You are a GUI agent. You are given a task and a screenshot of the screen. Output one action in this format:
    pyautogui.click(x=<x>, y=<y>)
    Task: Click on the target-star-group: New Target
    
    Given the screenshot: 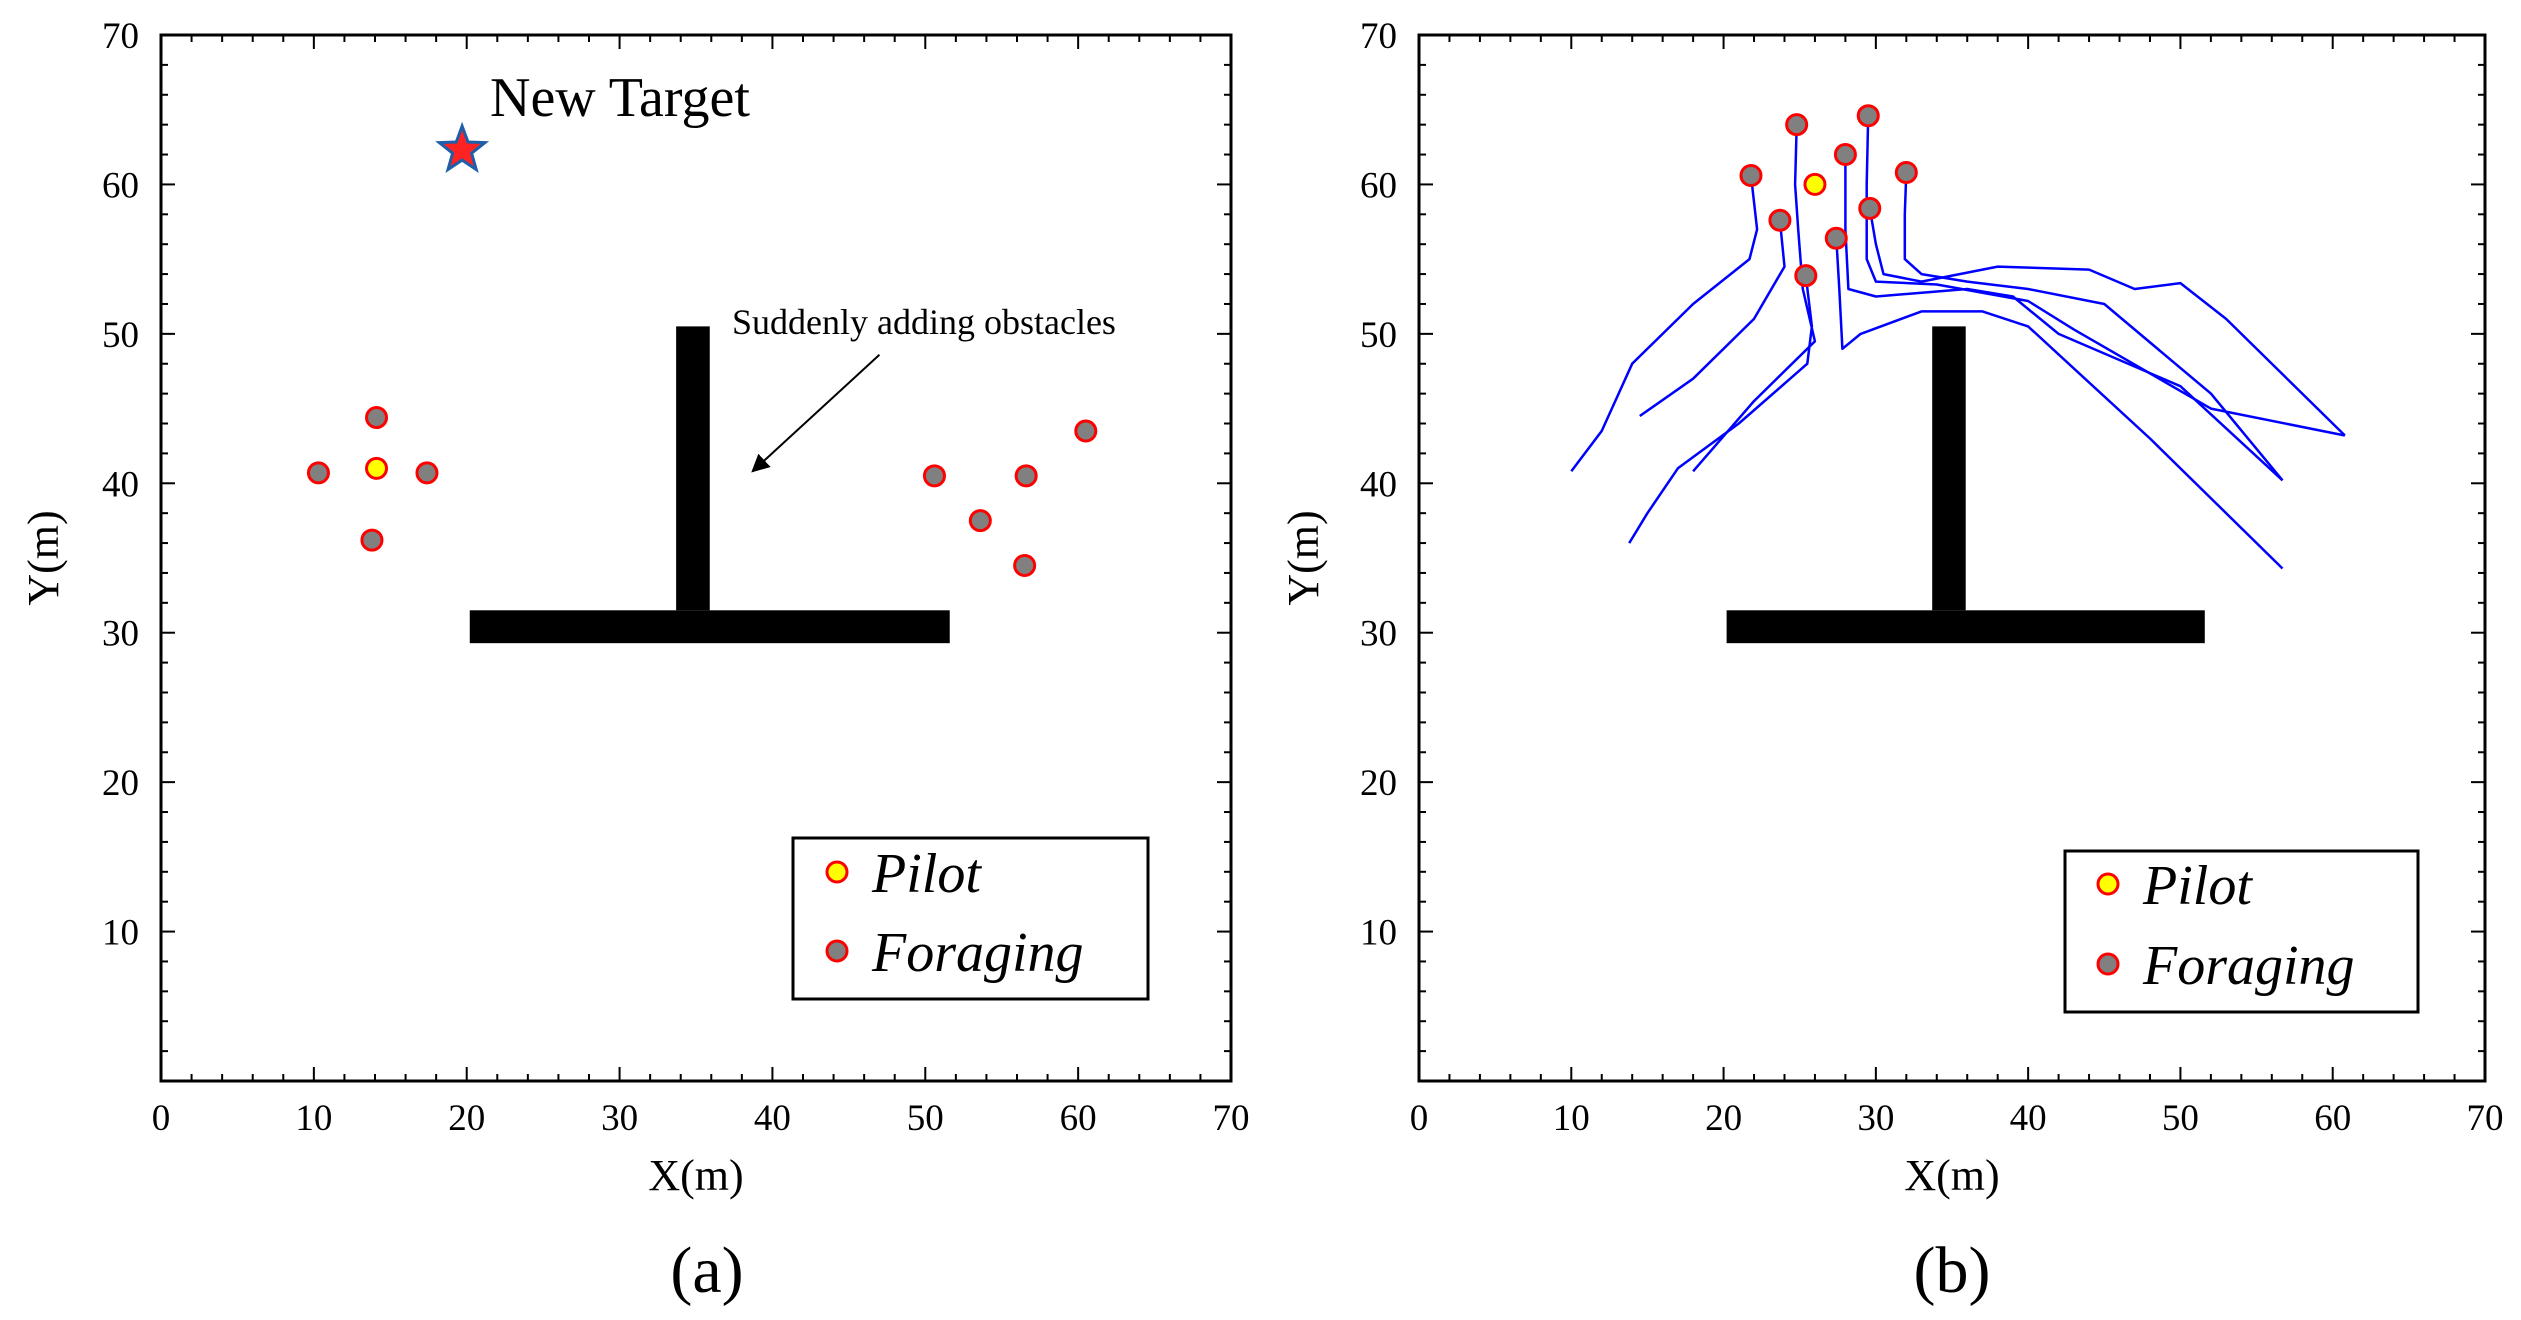 What is the action you would take?
    pyautogui.click(x=592, y=120)
    